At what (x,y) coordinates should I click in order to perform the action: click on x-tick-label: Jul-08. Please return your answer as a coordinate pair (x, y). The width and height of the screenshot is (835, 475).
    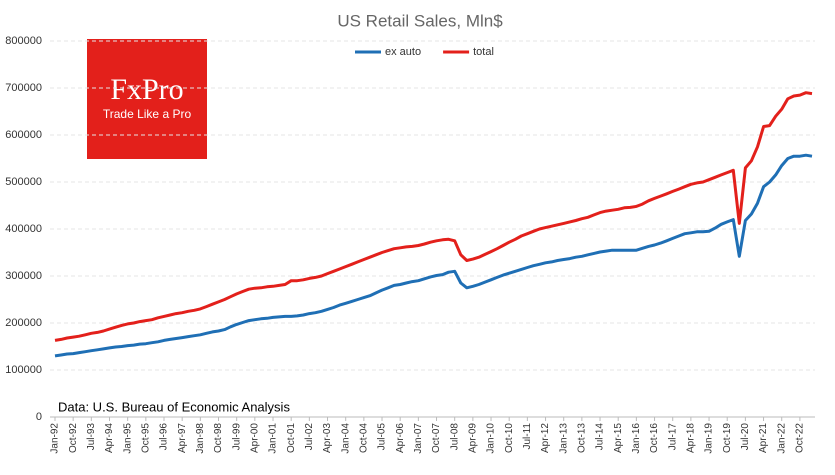
    Looking at the image, I should click on (454, 437).